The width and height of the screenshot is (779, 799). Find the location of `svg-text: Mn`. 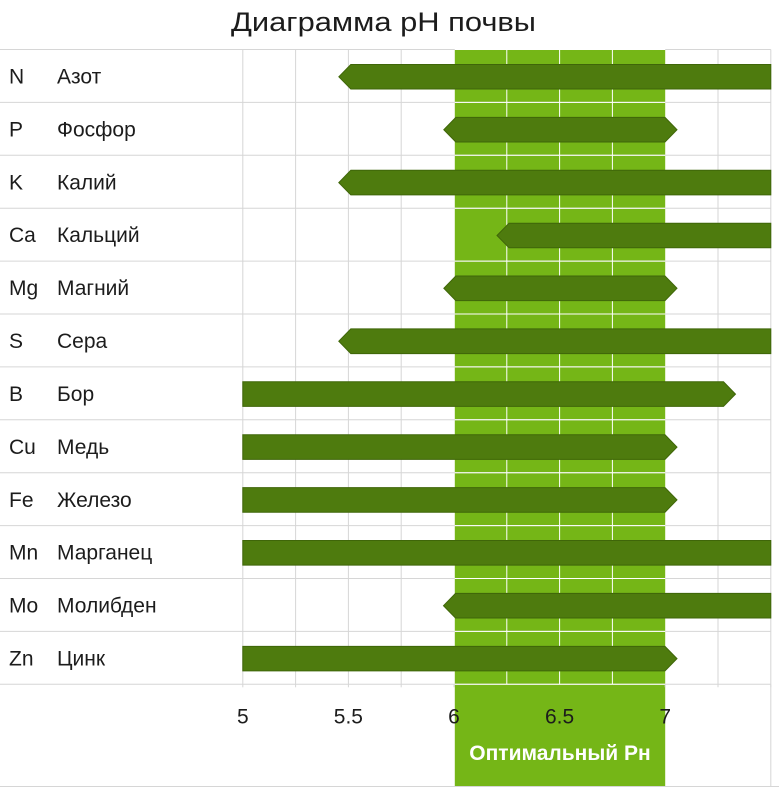

svg-text: Mn is located at coordinates (23, 553).